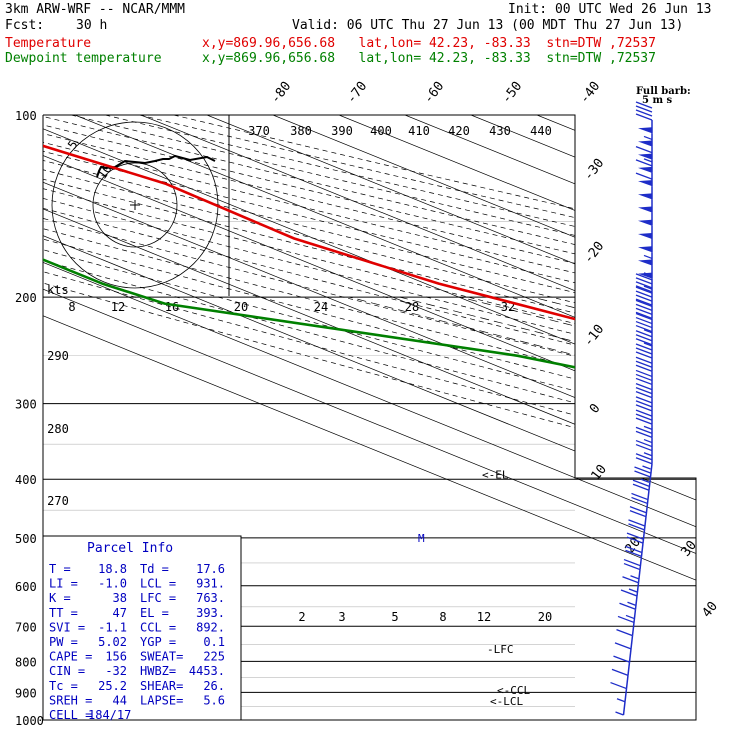  I want to click on isotherm-label: 10, so click(599, 473).